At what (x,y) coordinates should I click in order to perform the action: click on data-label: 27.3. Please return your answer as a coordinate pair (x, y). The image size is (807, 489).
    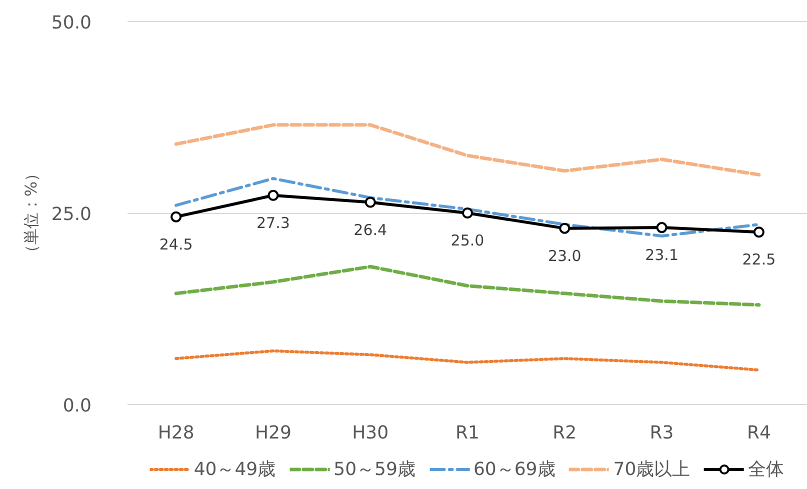
    Looking at the image, I should click on (273, 223).